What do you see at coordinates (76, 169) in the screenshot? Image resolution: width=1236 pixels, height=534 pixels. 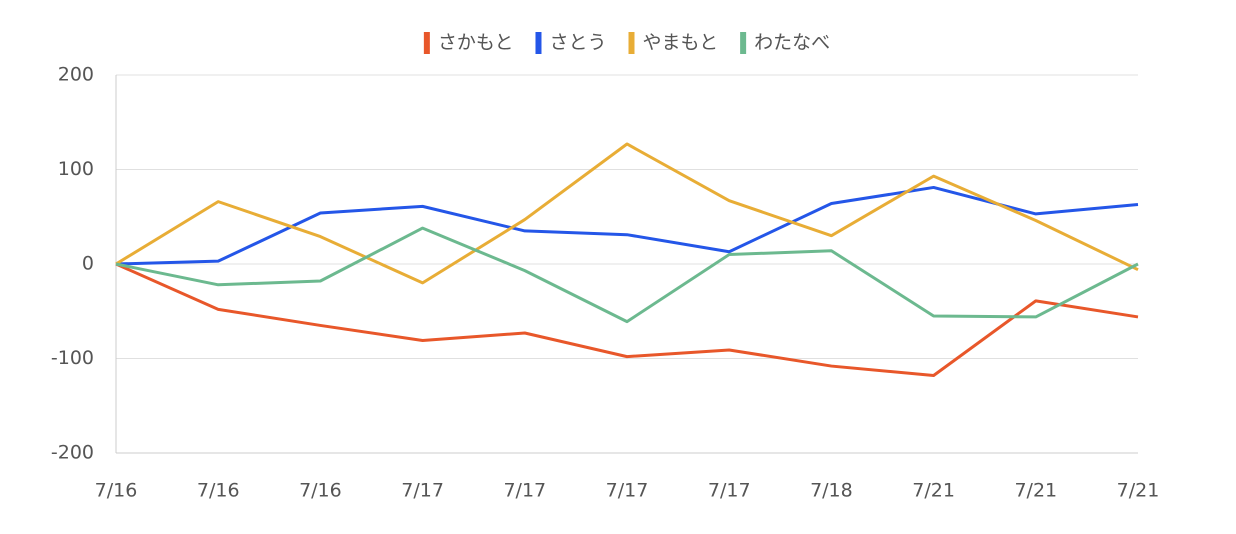 I see `y-tick-label: 100` at bounding box center [76, 169].